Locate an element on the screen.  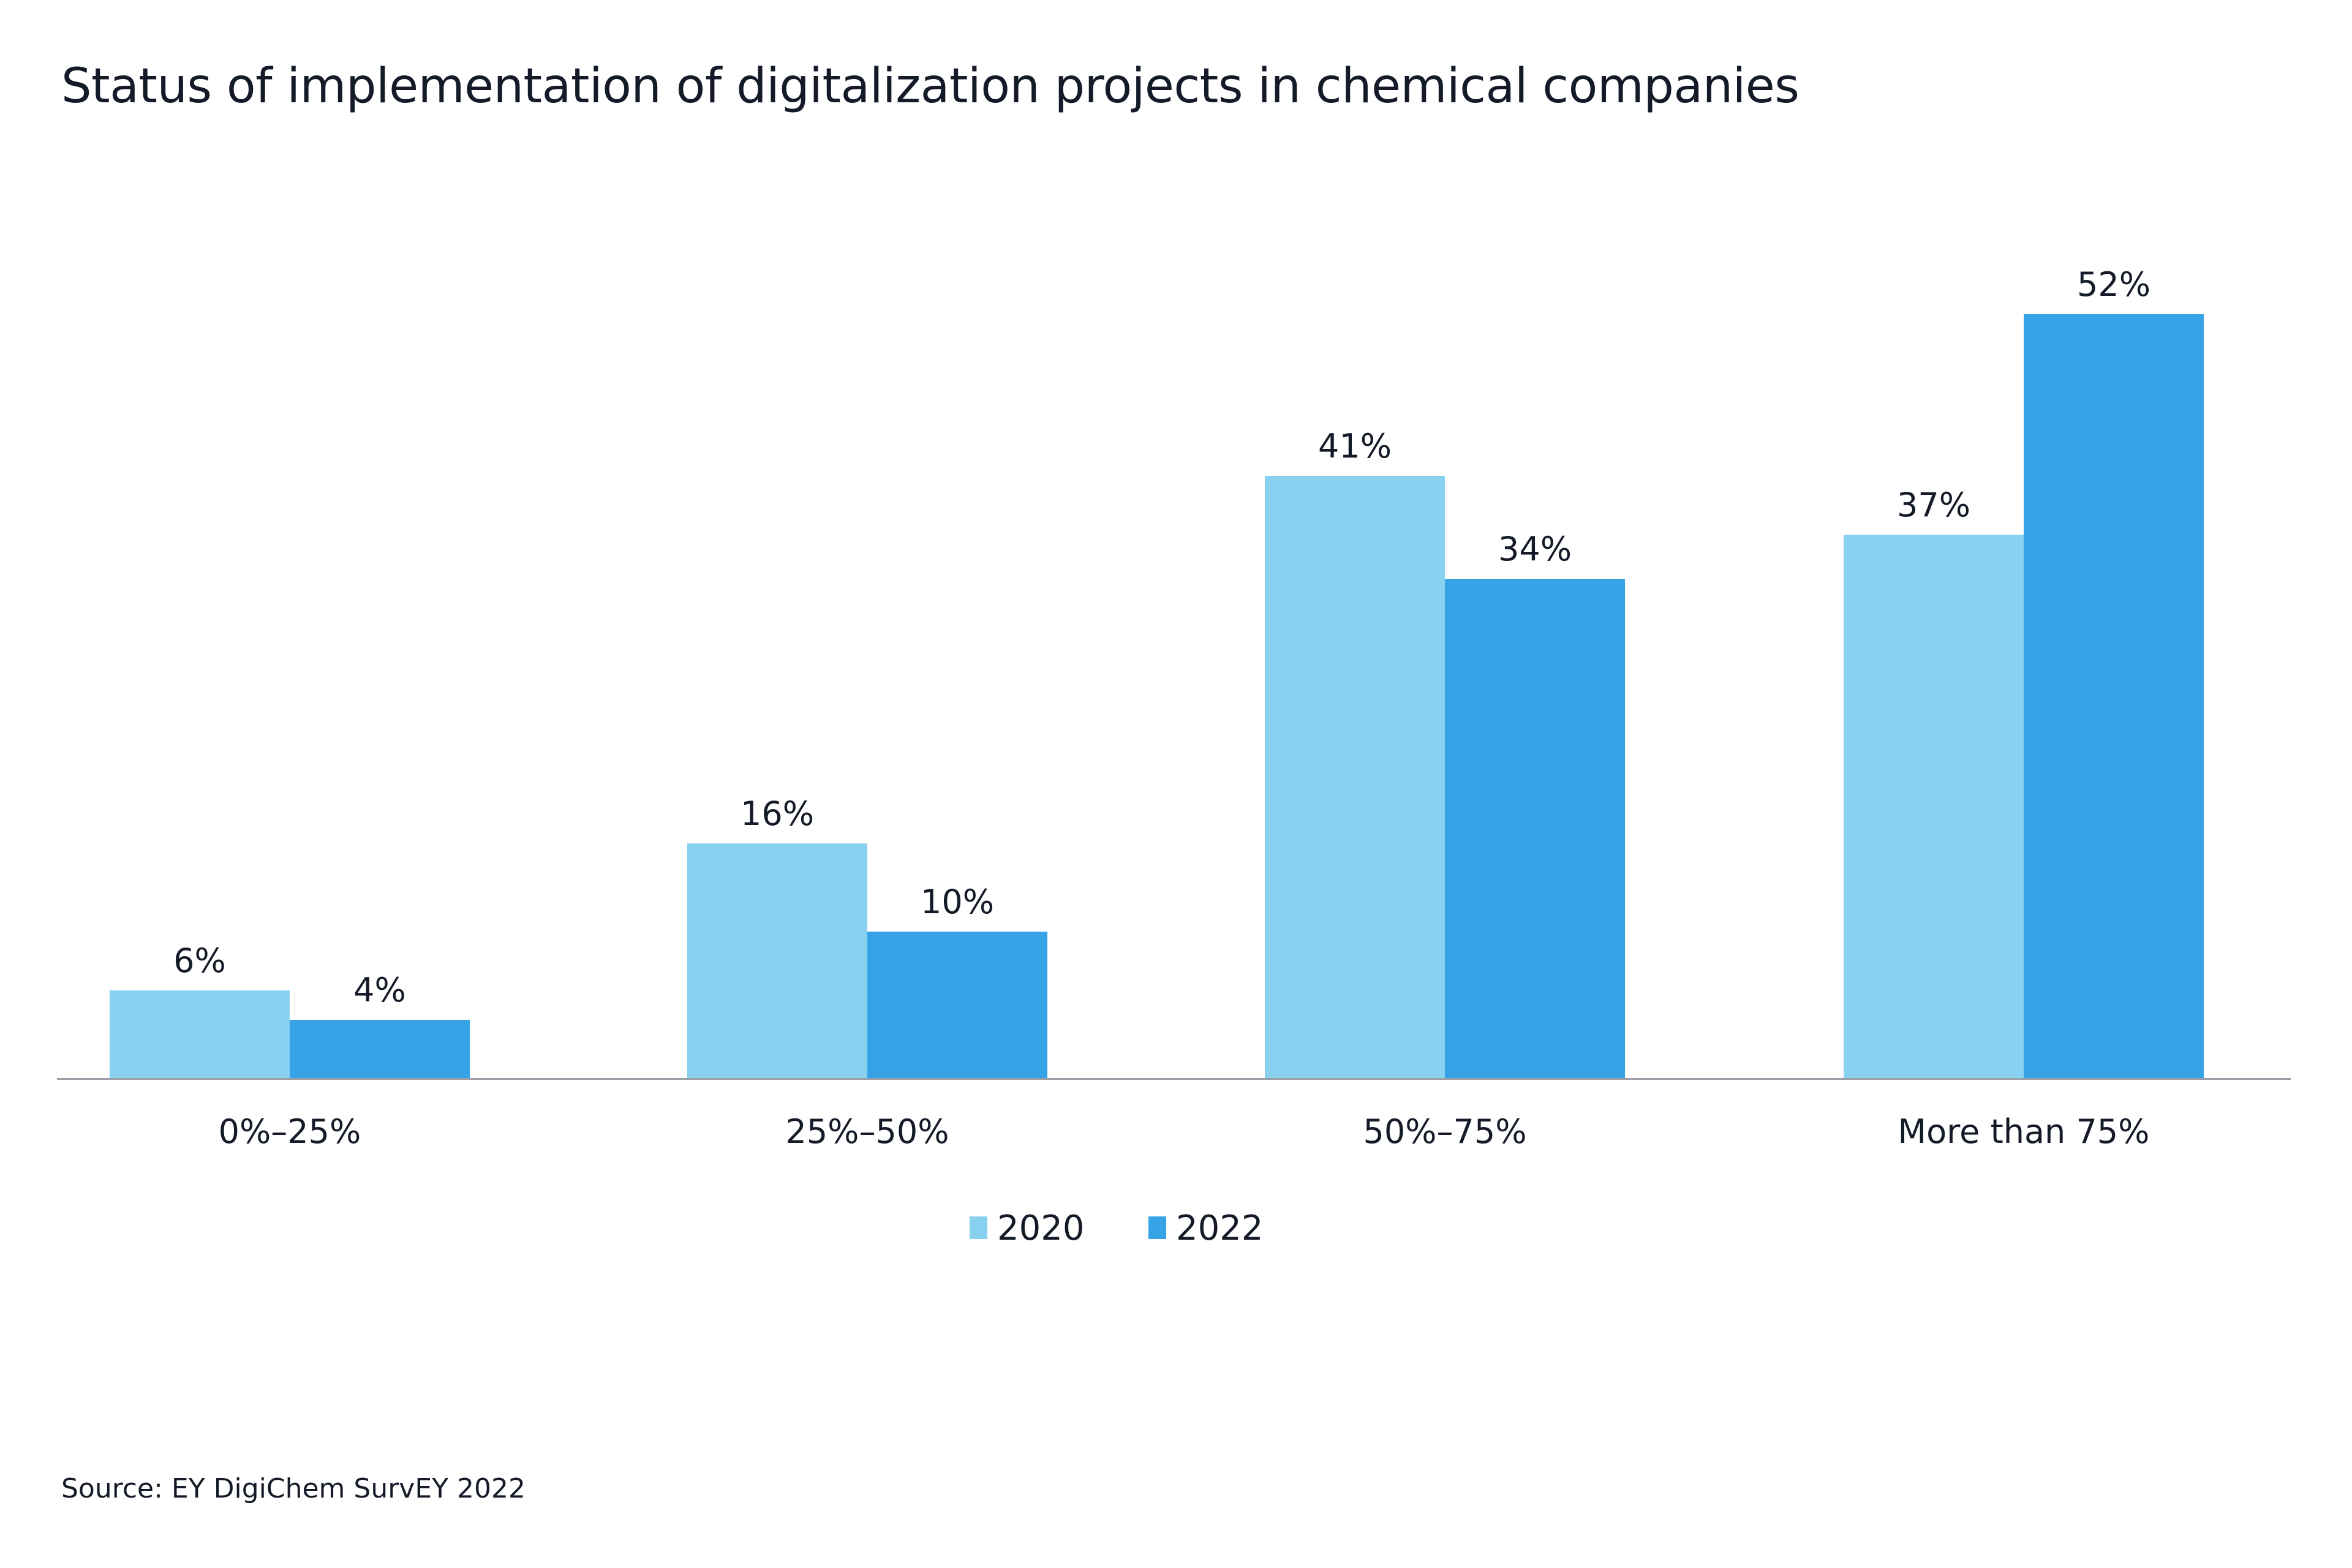
data-label: 10% is located at coordinates (957, 902).